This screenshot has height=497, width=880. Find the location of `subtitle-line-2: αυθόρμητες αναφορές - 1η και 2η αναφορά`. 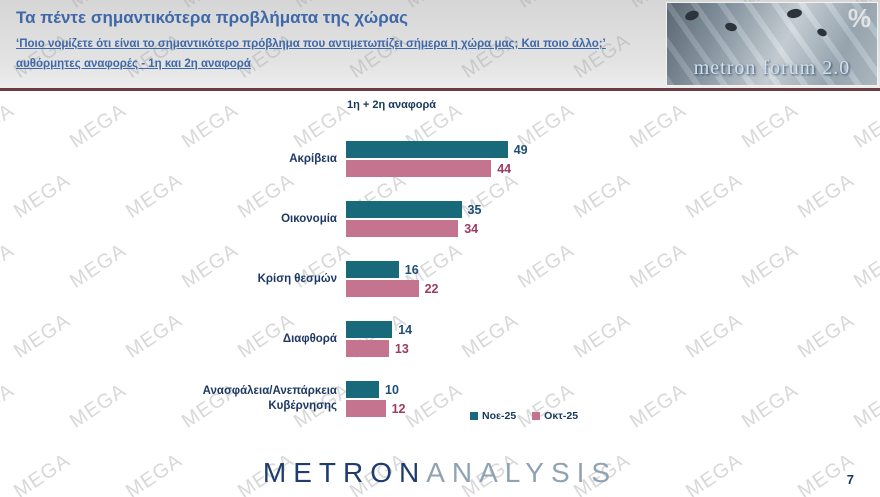

subtitle-line-2: αυθόρμητες αναφορές - 1η και 2η αναφορά is located at coordinates (133, 63).